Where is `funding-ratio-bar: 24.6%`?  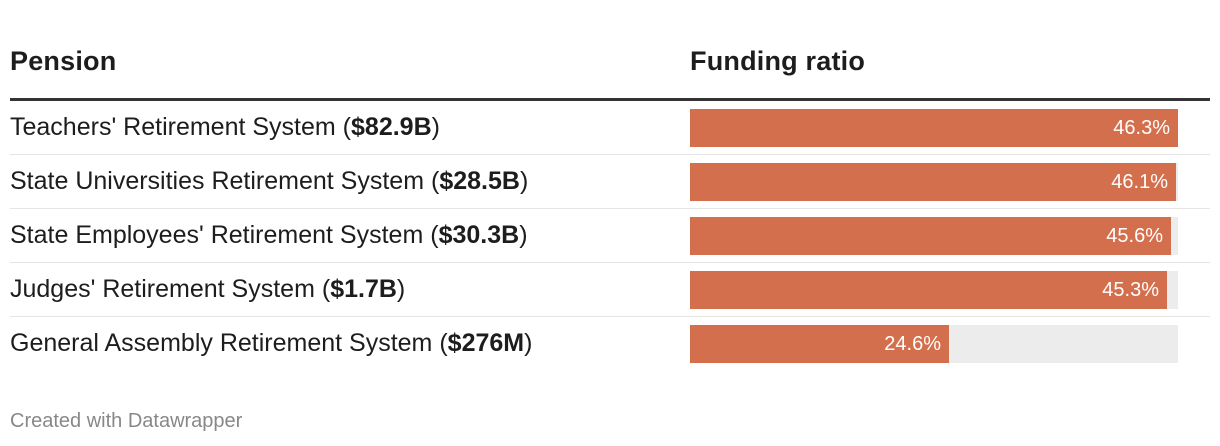
funding-ratio-bar: 24.6% is located at coordinates (819, 344).